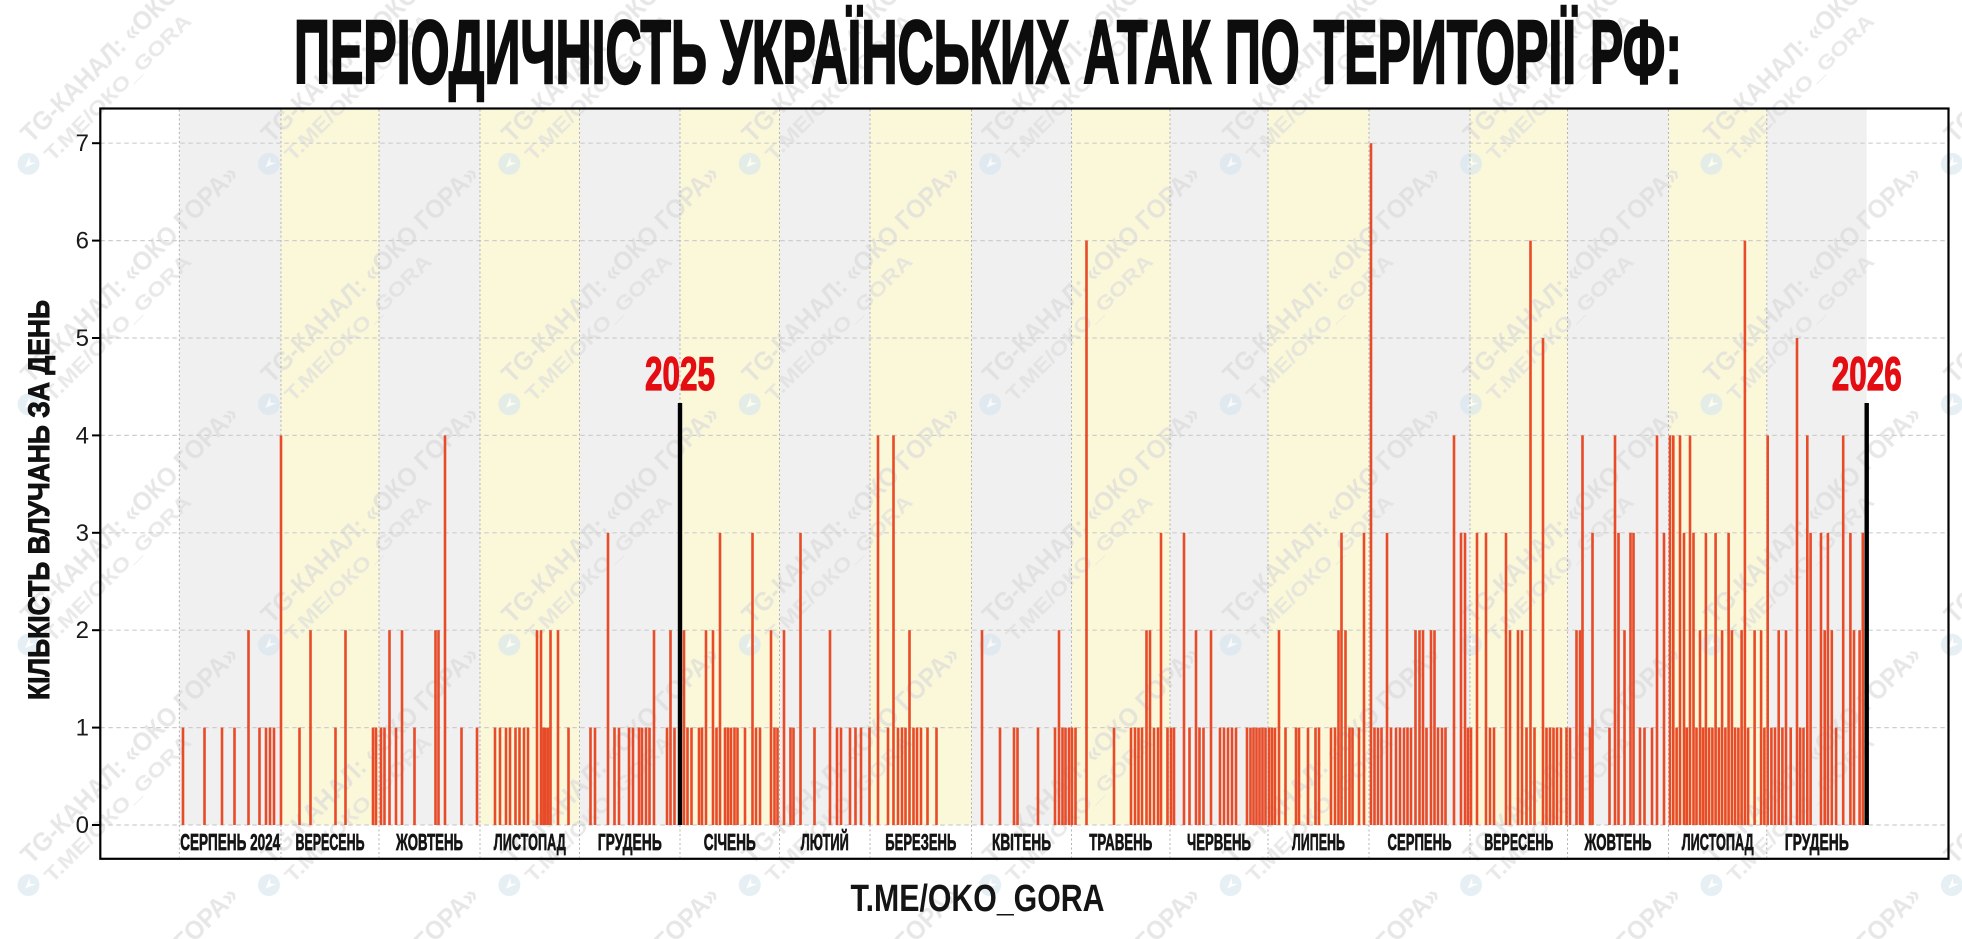 Image resolution: width=1962 pixels, height=939 pixels. Describe the element at coordinates (39, 500) in the screenshot. I see `svg-text: КІЛЬКІСТЬ ВЛУЧАНЬ ЗА ДЕНЬ` at that location.